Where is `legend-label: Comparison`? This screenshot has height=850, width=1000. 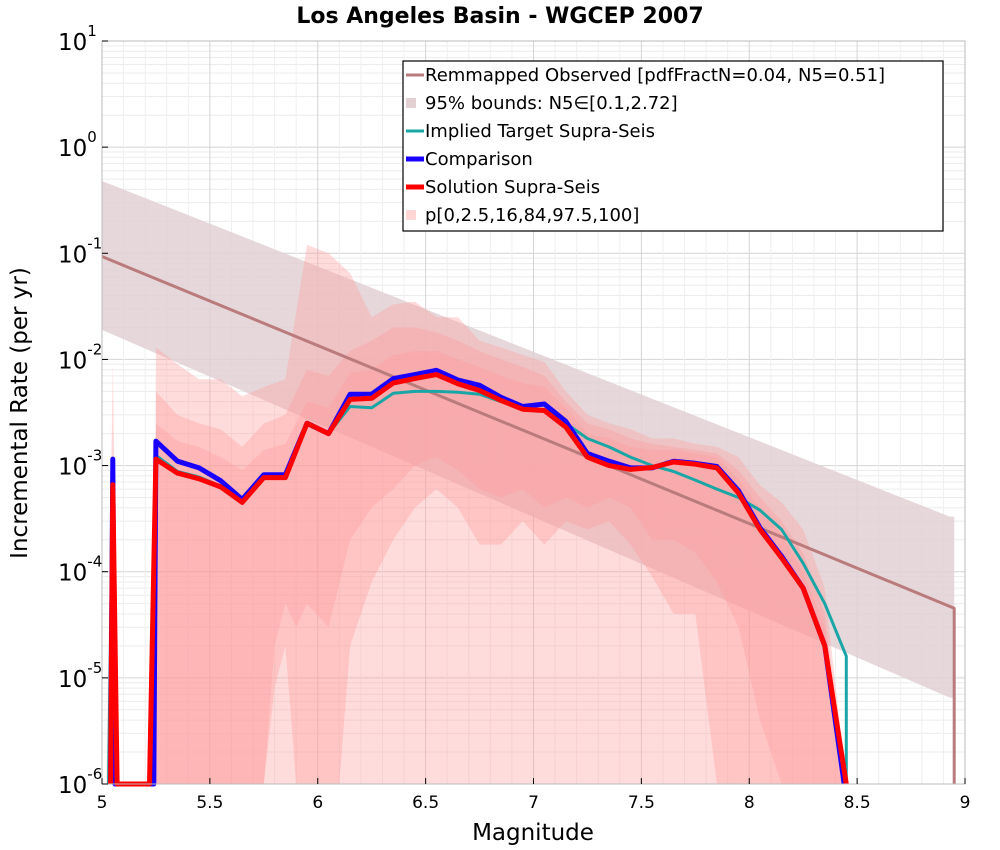 legend-label: Comparison is located at coordinates (479, 159).